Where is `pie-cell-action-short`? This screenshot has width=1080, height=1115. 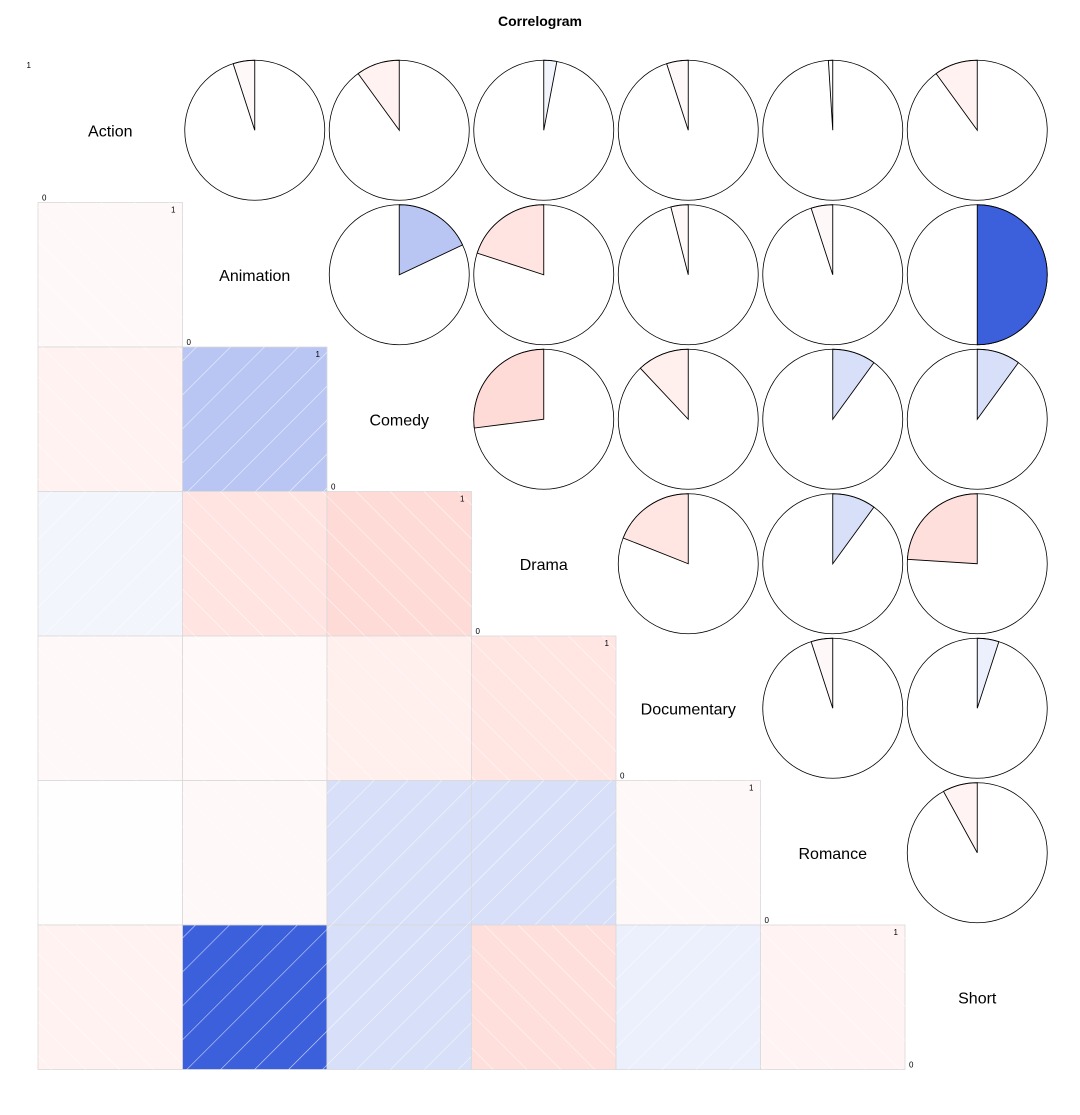 pie-cell-action-short is located at coordinates (977, 130).